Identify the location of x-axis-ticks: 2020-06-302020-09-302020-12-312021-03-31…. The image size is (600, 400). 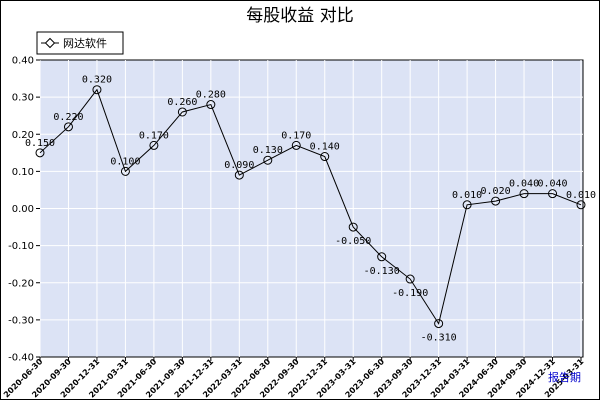
(294, 378).